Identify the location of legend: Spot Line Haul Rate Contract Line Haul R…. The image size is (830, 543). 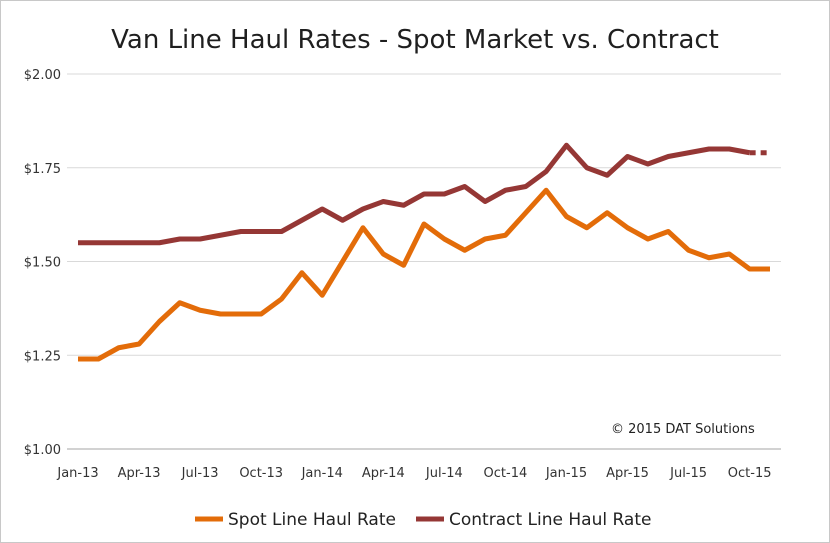
(423, 520).